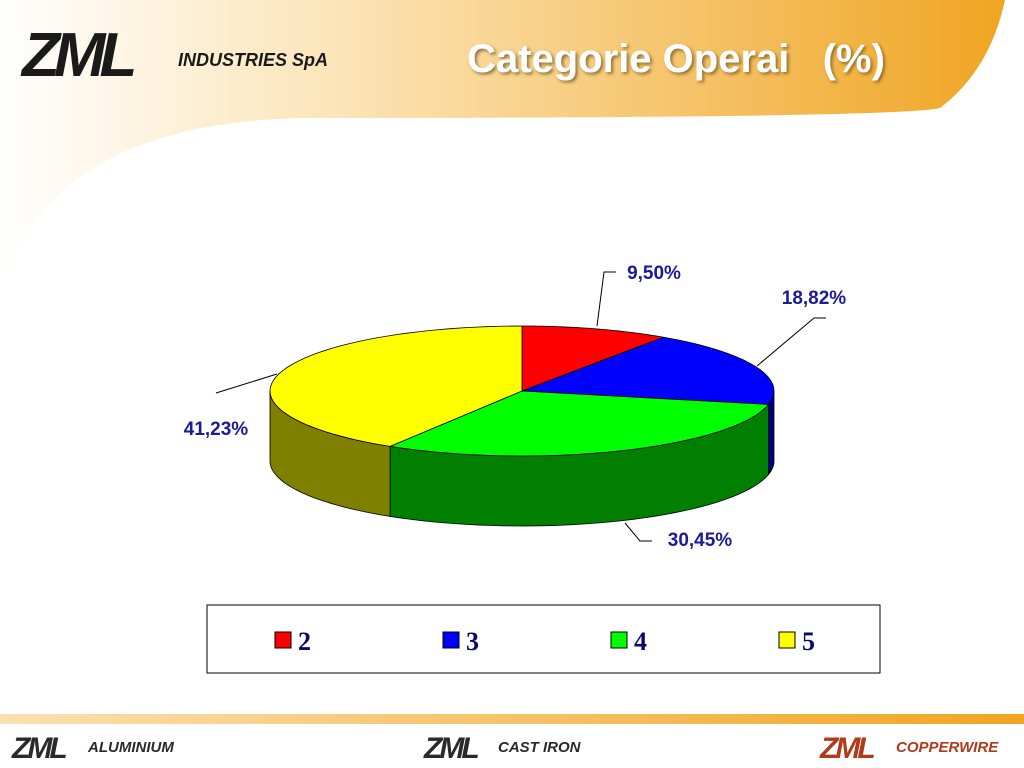 The height and width of the screenshot is (768, 1024). What do you see at coordinates (130, 747) in the screenshot?
I see `footer-name: ALUMINIUM` at bounding box center [130, 747].